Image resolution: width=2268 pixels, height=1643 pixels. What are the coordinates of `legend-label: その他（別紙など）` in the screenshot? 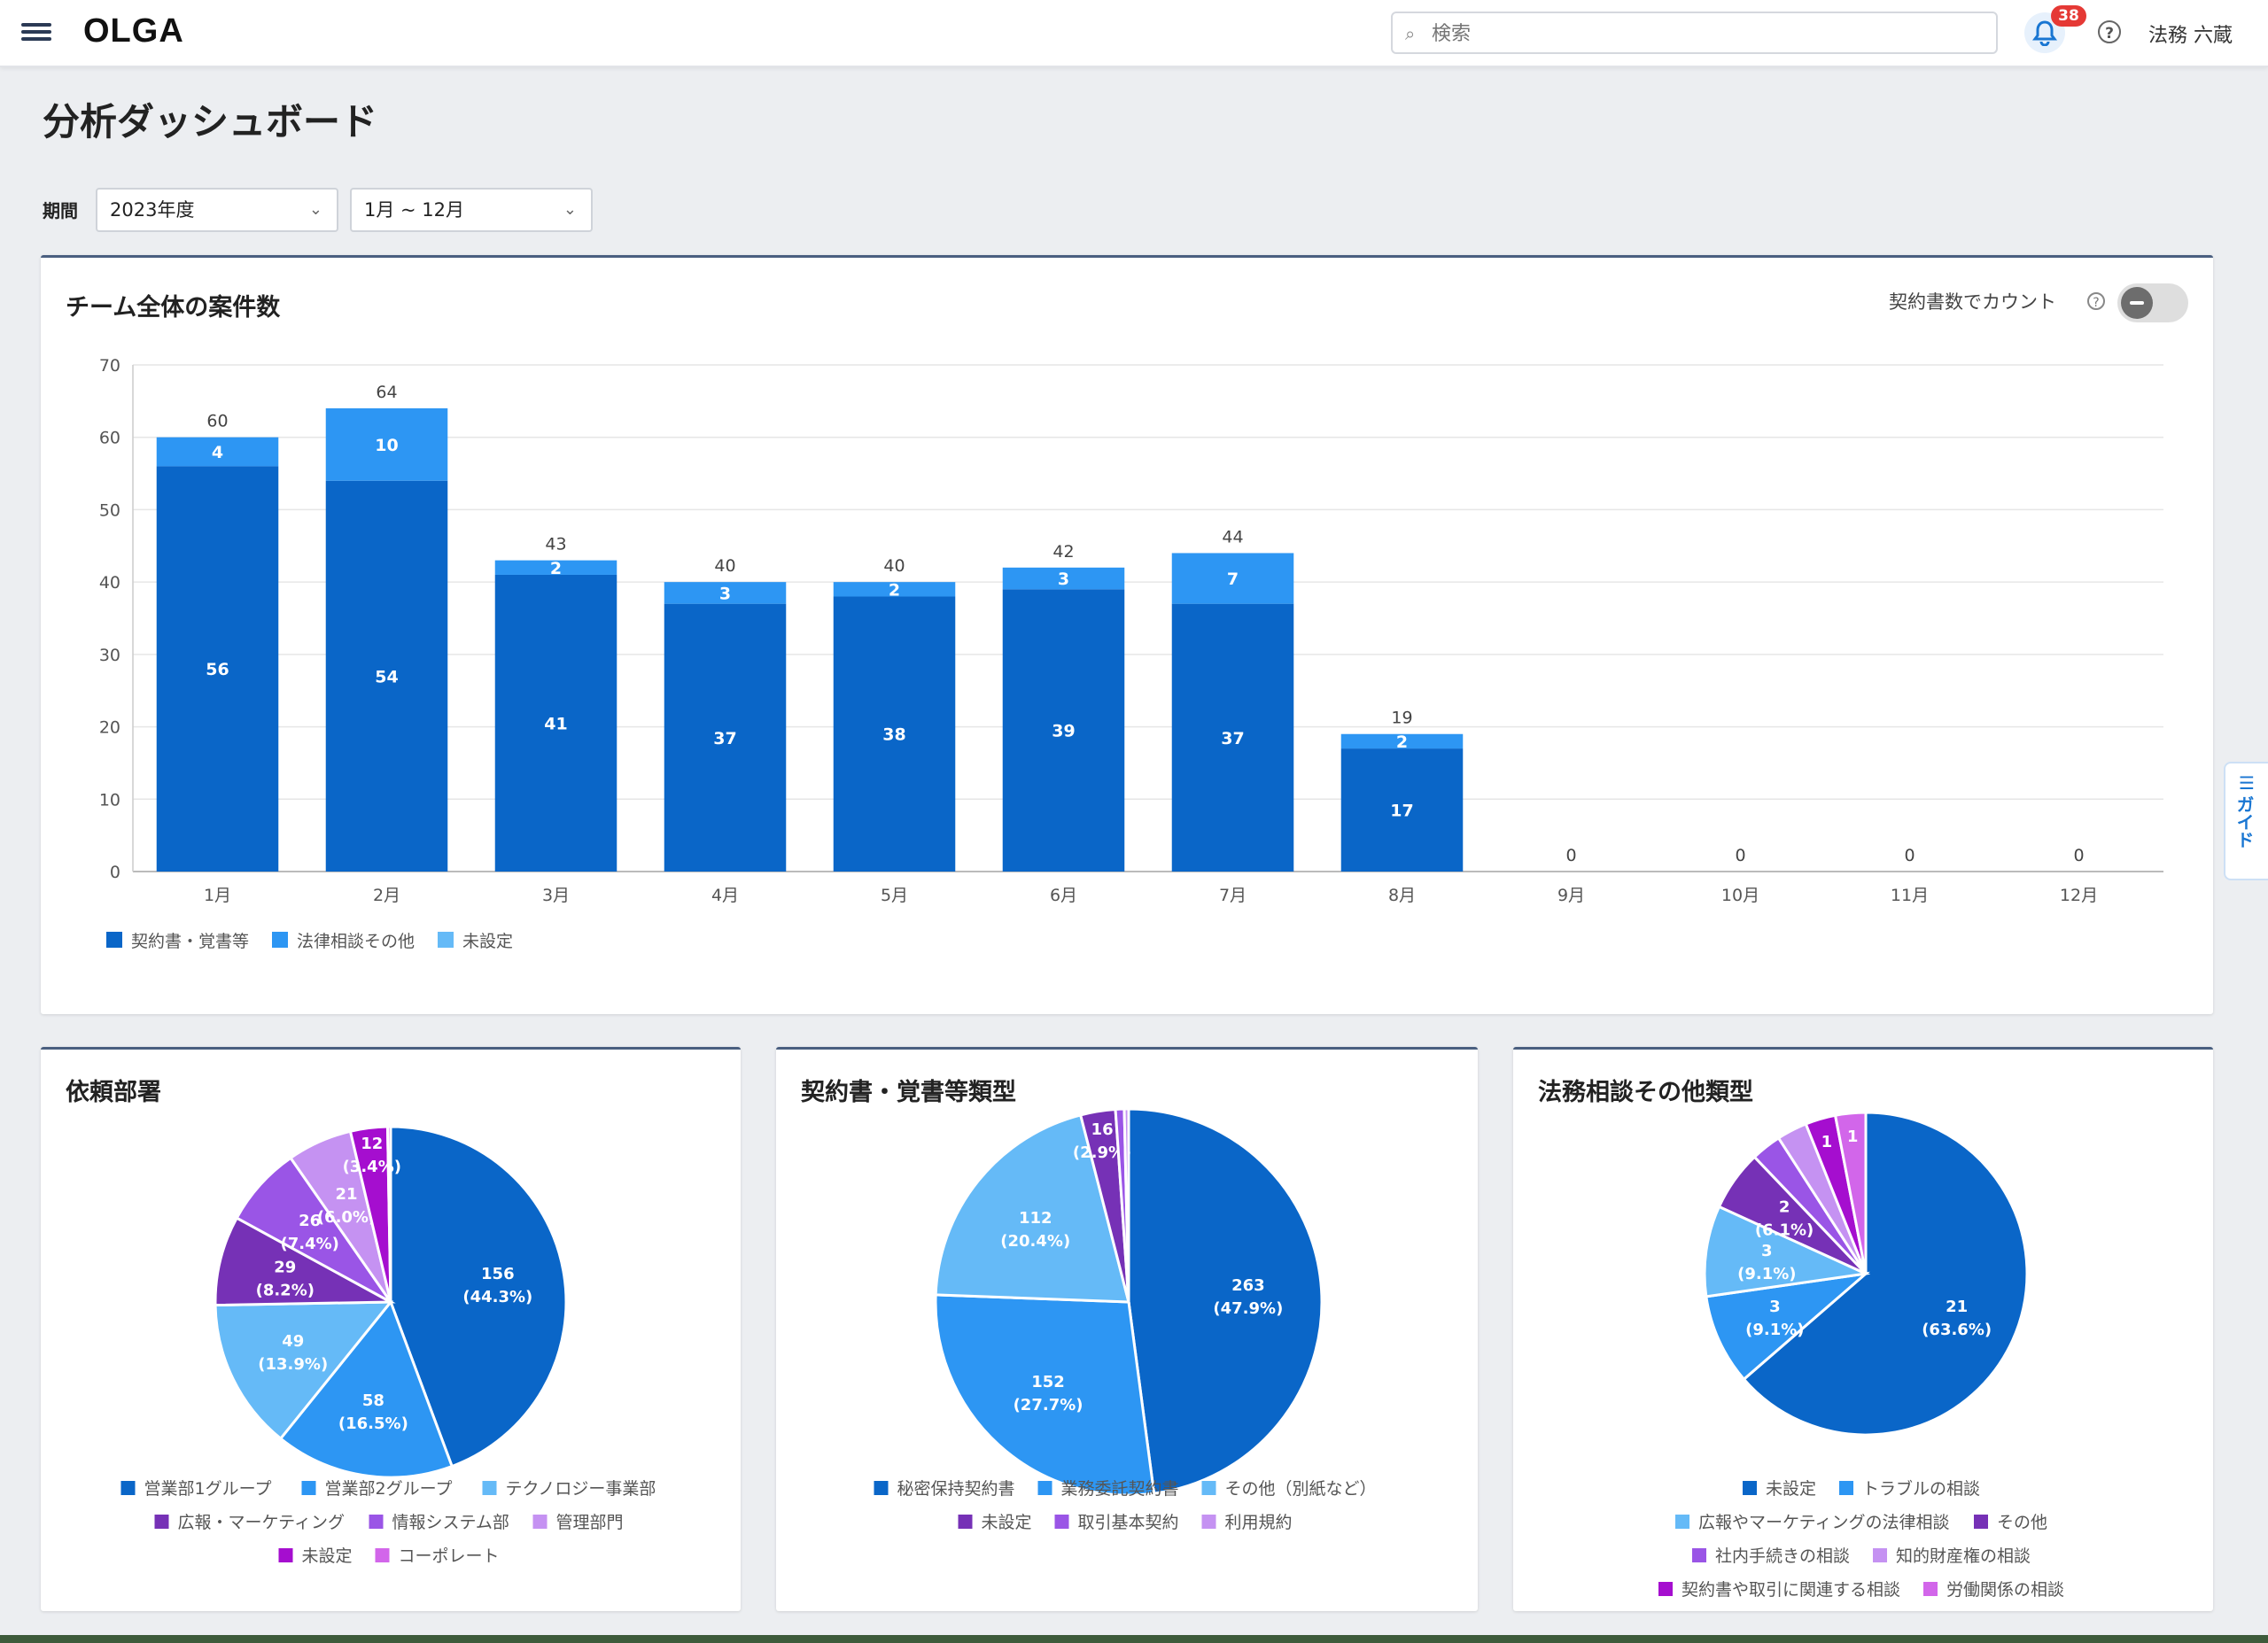 It's located at (1301, 1489).